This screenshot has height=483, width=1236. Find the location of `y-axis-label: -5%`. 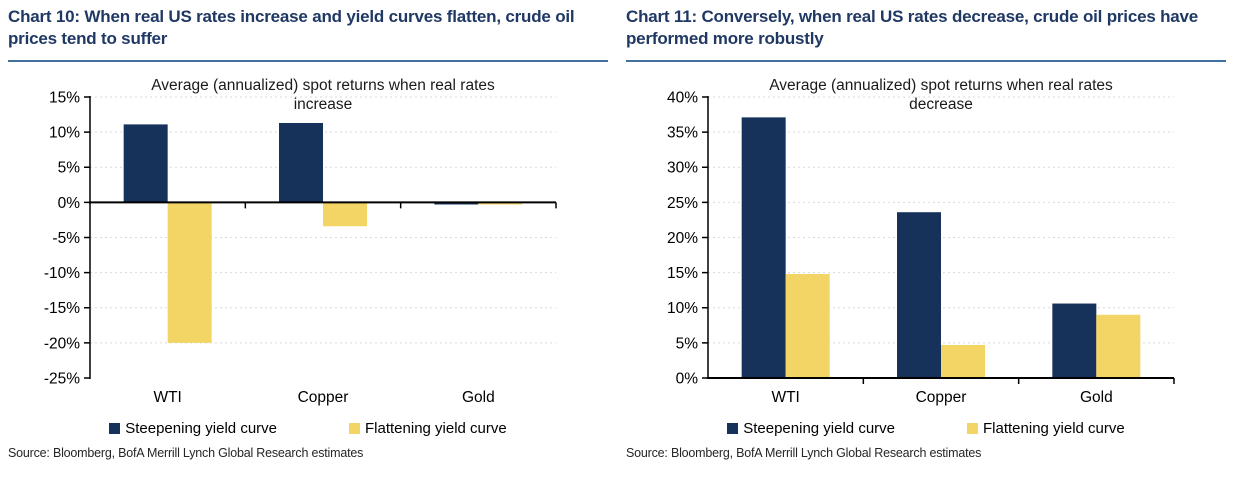

y-axis-label: -5% is located at coordinates (66, 238).